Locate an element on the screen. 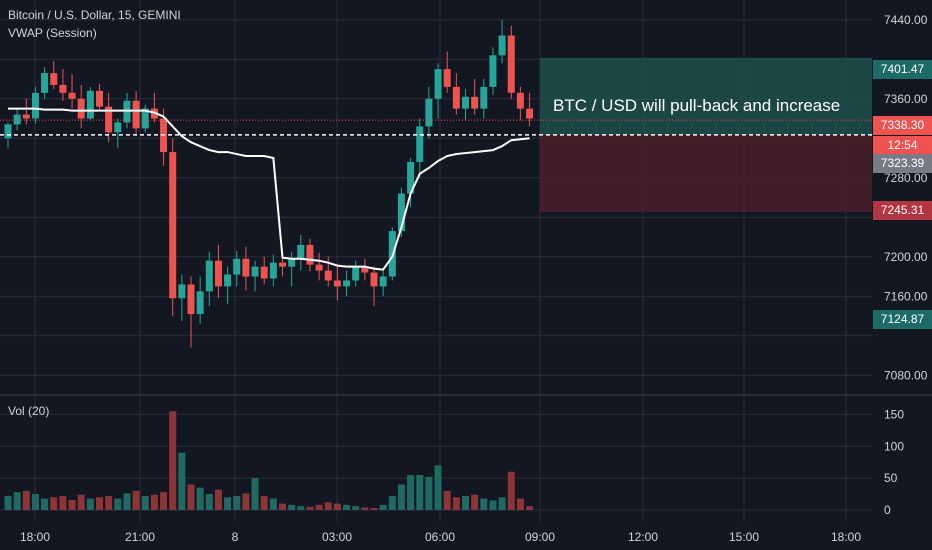  symbol-legend: Bitcoin / U.S. Dollar, 15, GEMINI is located at coordinates (94, 15).